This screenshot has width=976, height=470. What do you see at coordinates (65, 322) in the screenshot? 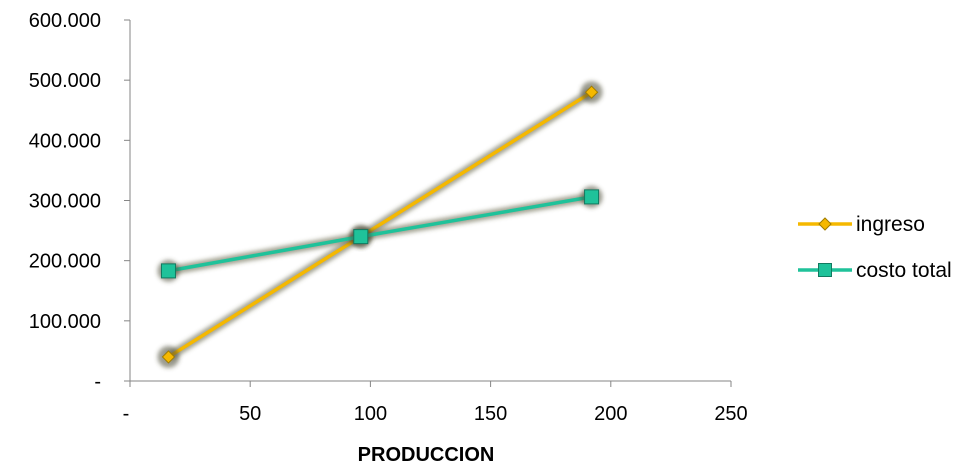
I see `y-tick-label: 100.000` at bounding box center [65, 322].